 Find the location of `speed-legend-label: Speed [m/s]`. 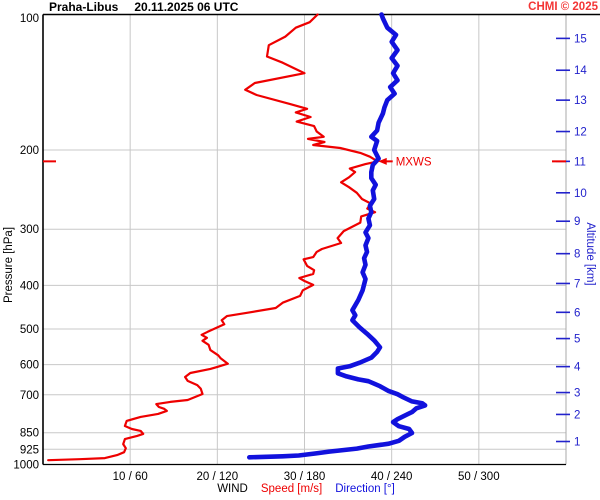

speed-legend-label: Speed [m/s] is located at coordinates (291, 489).